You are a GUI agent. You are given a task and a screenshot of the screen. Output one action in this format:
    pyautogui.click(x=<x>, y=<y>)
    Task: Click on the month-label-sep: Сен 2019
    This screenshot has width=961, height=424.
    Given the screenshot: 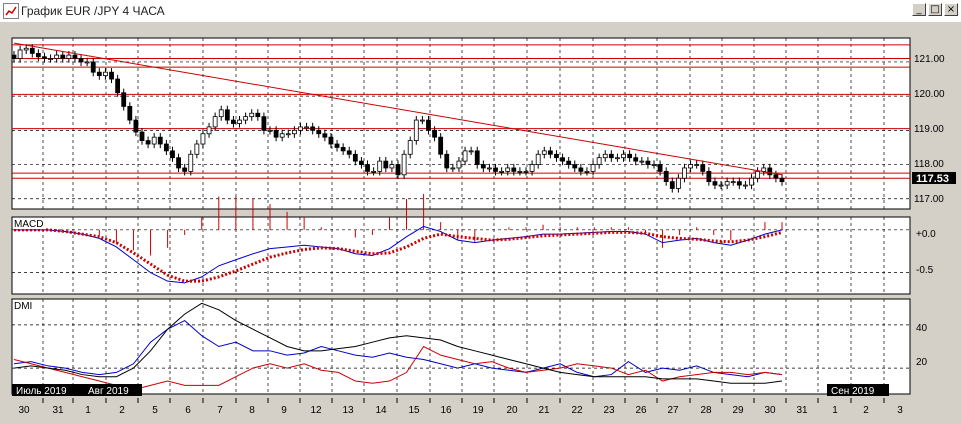 What is the action you would take?
    pyautogui.click(x=853, y=391)
    